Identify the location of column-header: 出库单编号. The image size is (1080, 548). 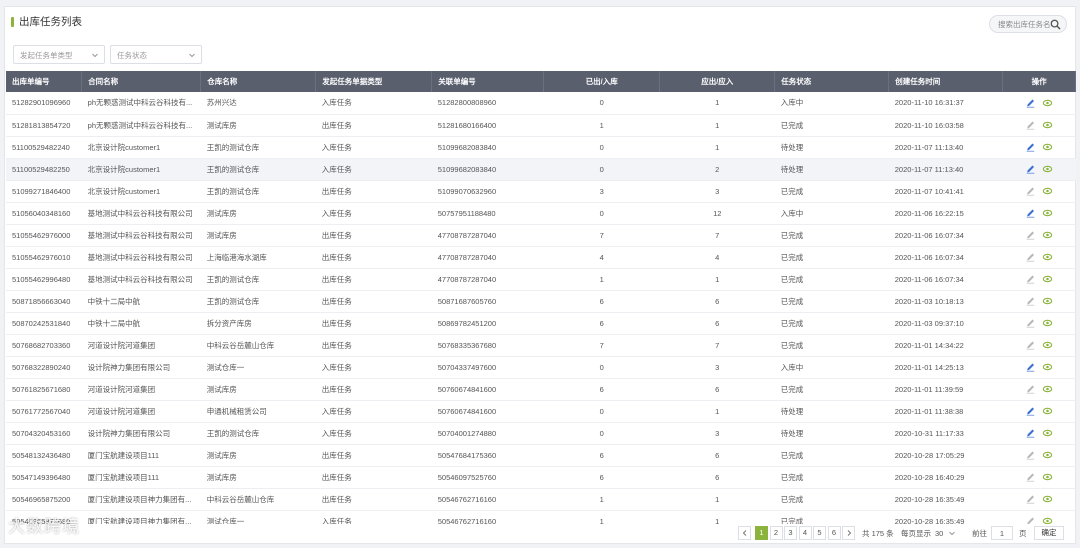
(44, 81).